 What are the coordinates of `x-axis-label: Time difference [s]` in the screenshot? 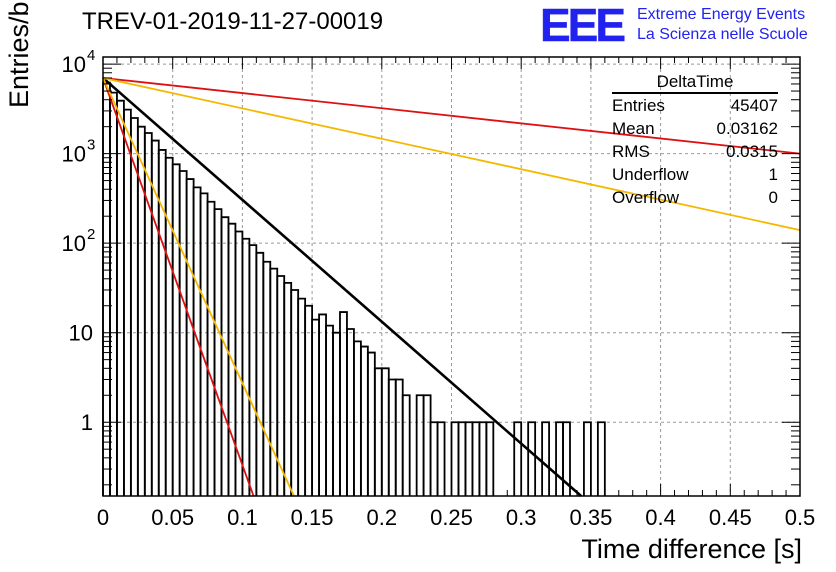 It's located at (691, 549).